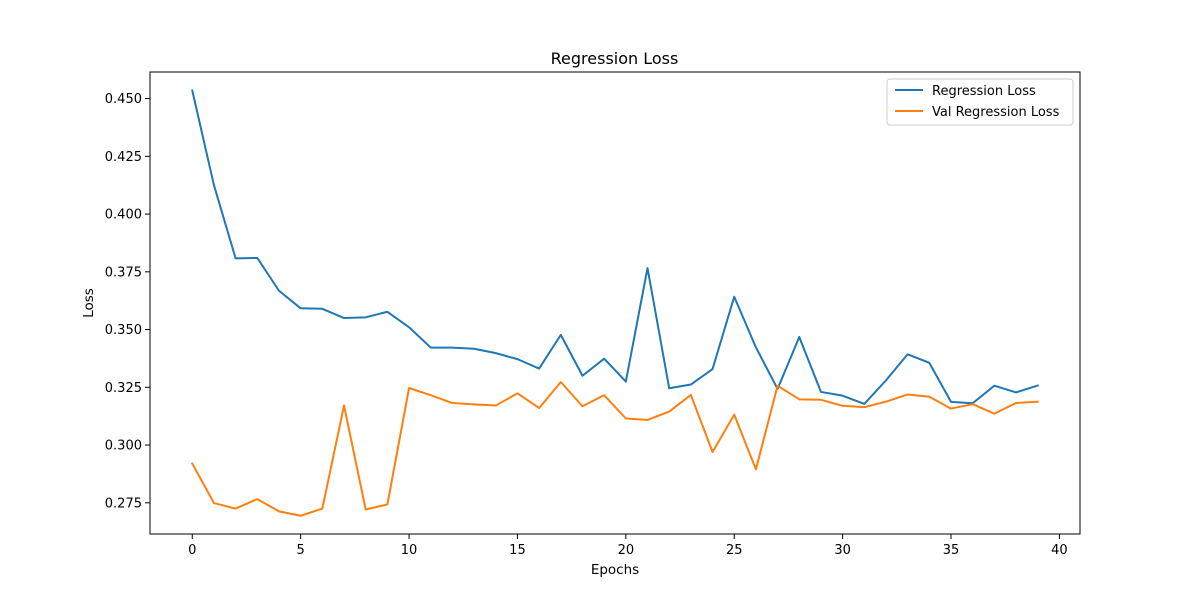 This screenshot has width=1200, height=600. I want to click on y-tick-label: 0.425, so click(123, 157).